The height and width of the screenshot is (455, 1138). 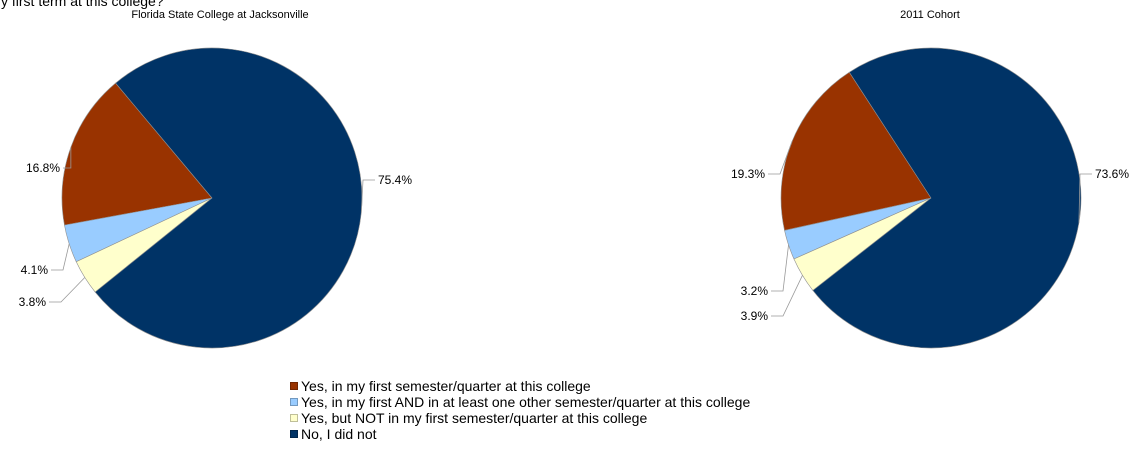 I want to click on data-label: 3.9%, so click(x=755, y=316).